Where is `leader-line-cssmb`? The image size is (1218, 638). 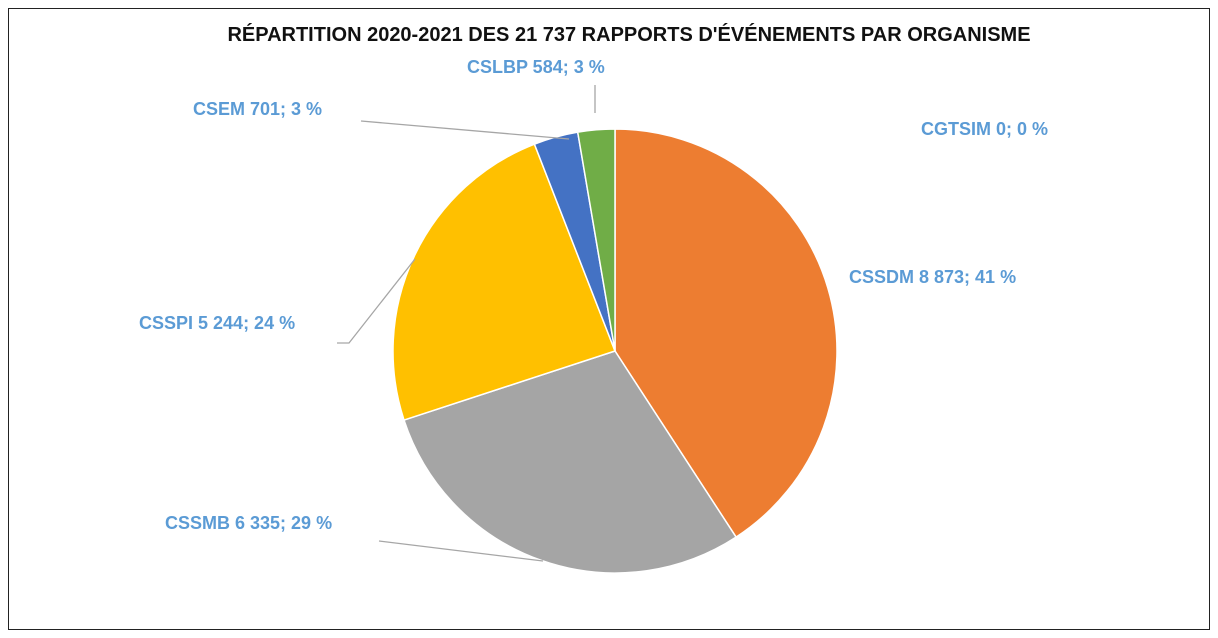 leader-line-cssmb is located at coordinates (461, 551).